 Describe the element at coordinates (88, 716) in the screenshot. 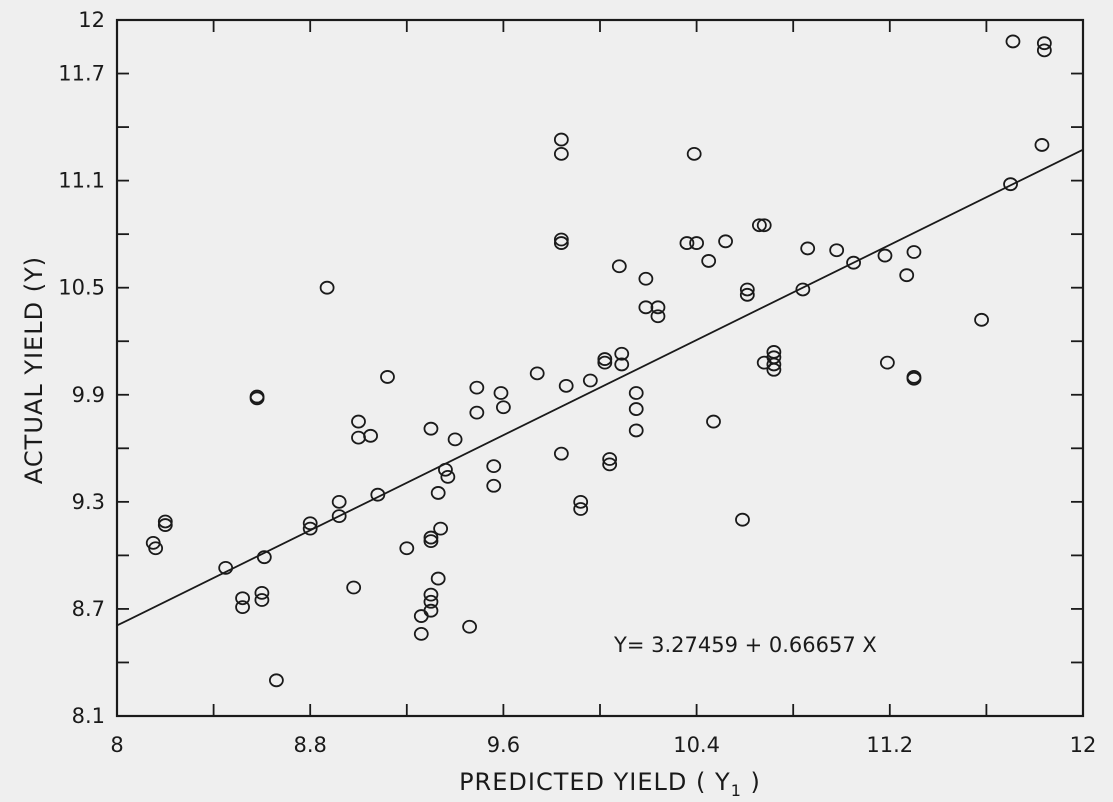

I see `y-tick-label: 8.1` at that location.